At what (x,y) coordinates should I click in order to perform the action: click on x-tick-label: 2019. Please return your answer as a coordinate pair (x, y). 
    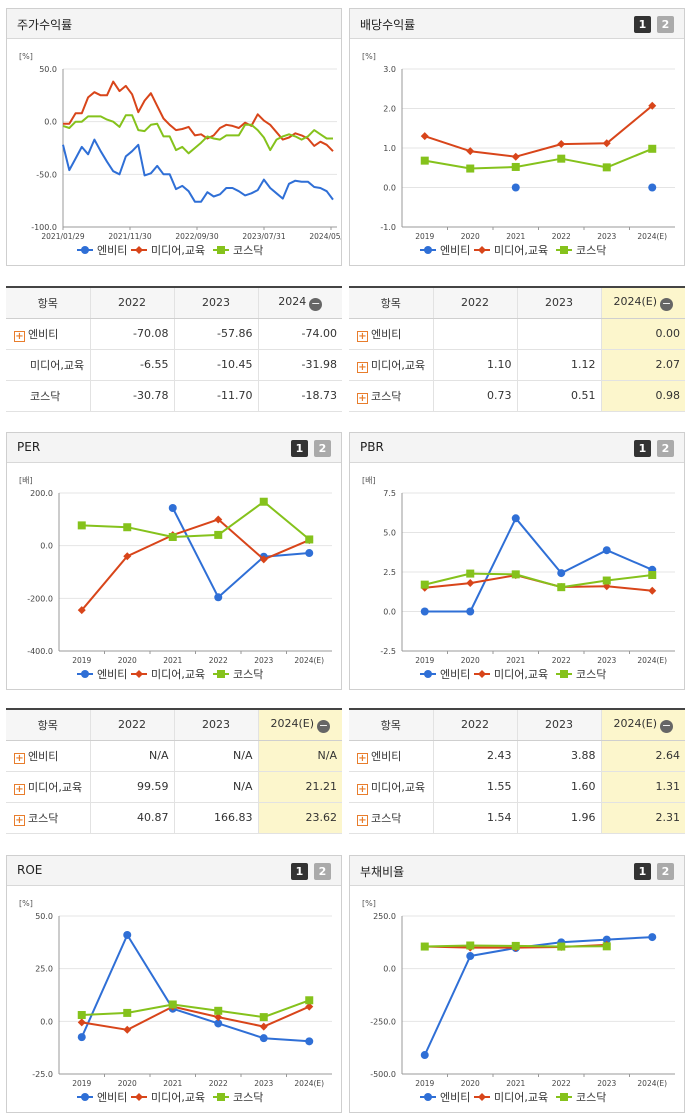
    Looking at the image, I should click on (424, 1083).